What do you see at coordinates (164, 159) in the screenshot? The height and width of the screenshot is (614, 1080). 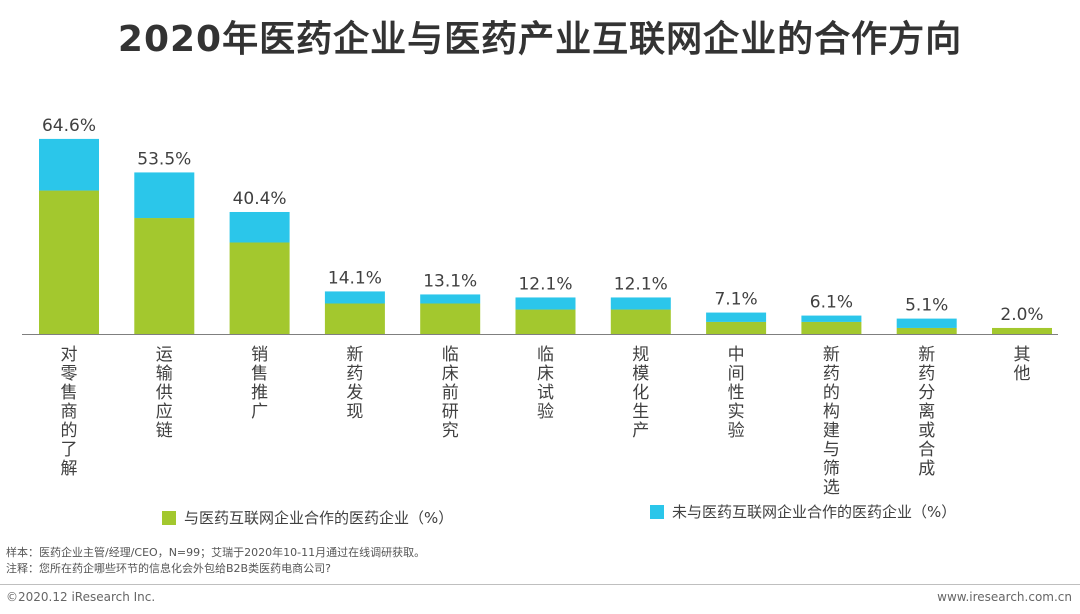 I see `bar-total-label: 53.5%` at bounding box center [164, 159].